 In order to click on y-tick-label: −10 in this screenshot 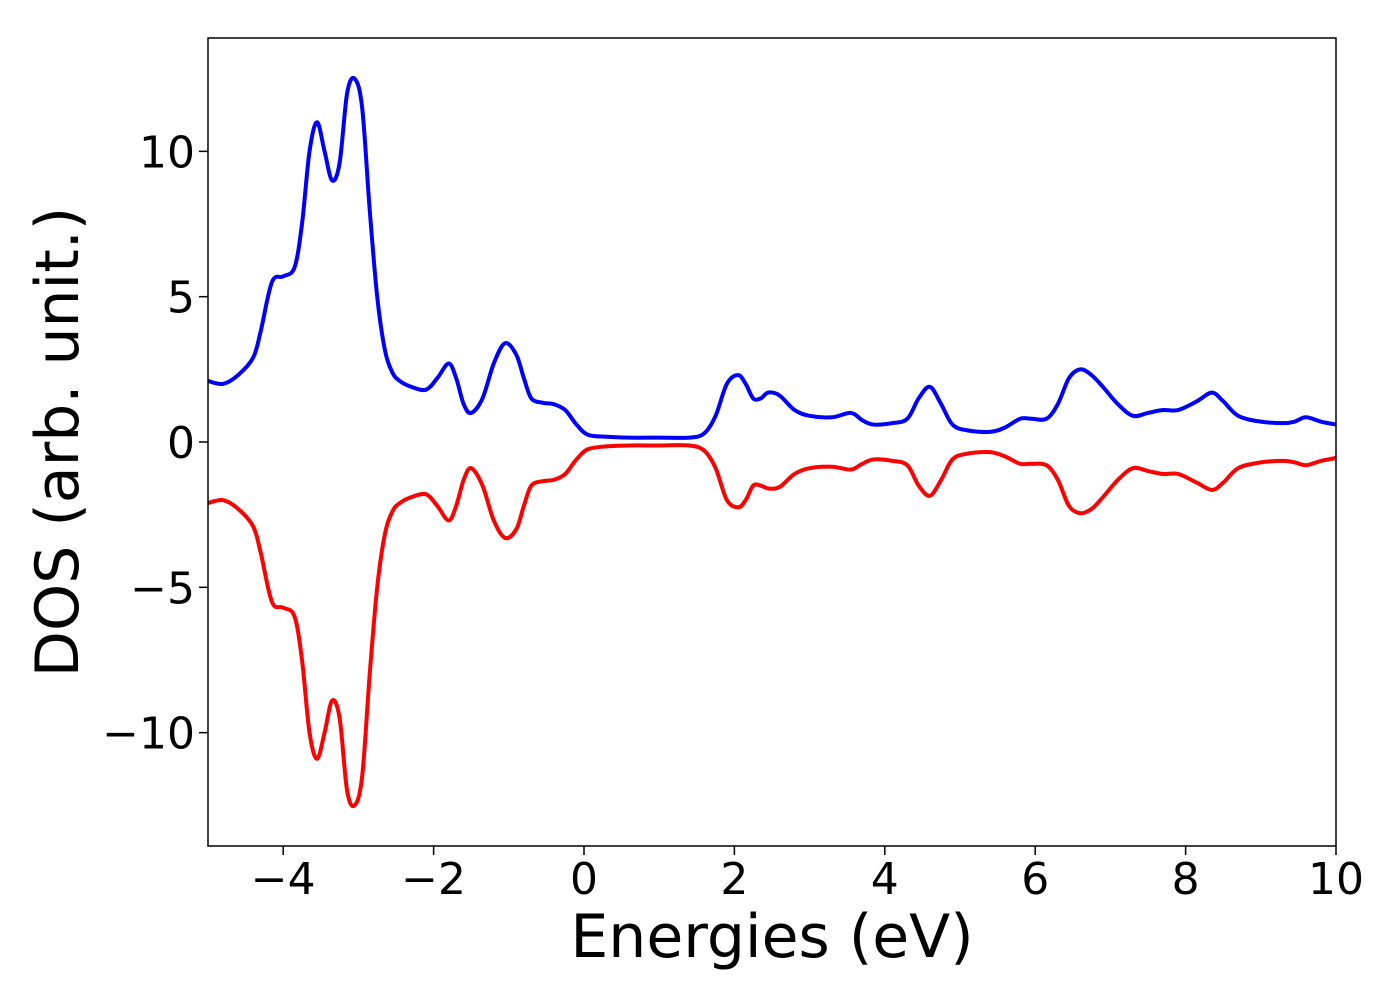, I will do `click(148, 734)`.